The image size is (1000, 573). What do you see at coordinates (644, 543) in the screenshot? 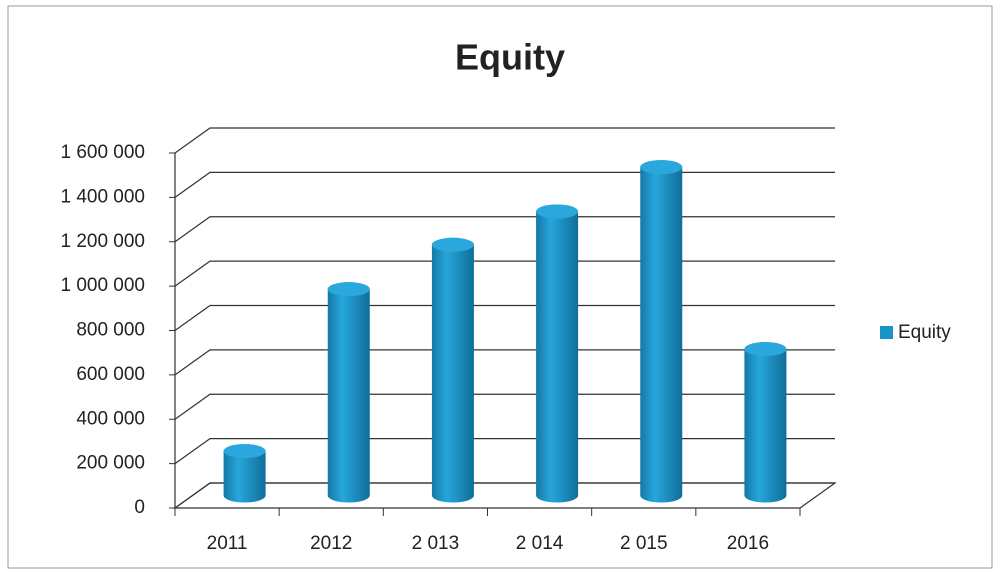
I see `x-tick-label: 2 015` at bounding box center [644, 543].